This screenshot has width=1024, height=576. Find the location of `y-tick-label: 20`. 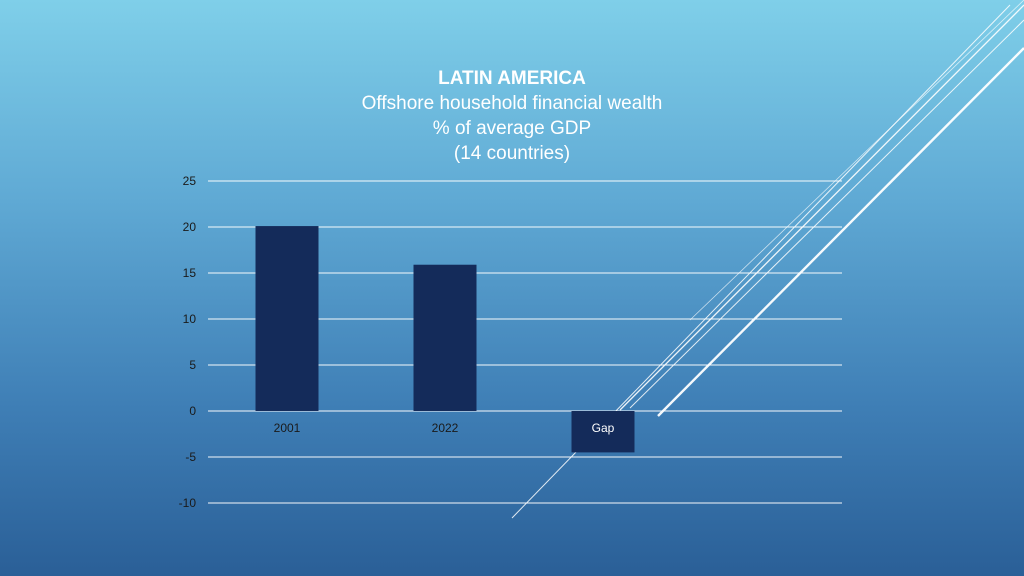

y-tick-label: 20 is located at coordinates (190, 227).